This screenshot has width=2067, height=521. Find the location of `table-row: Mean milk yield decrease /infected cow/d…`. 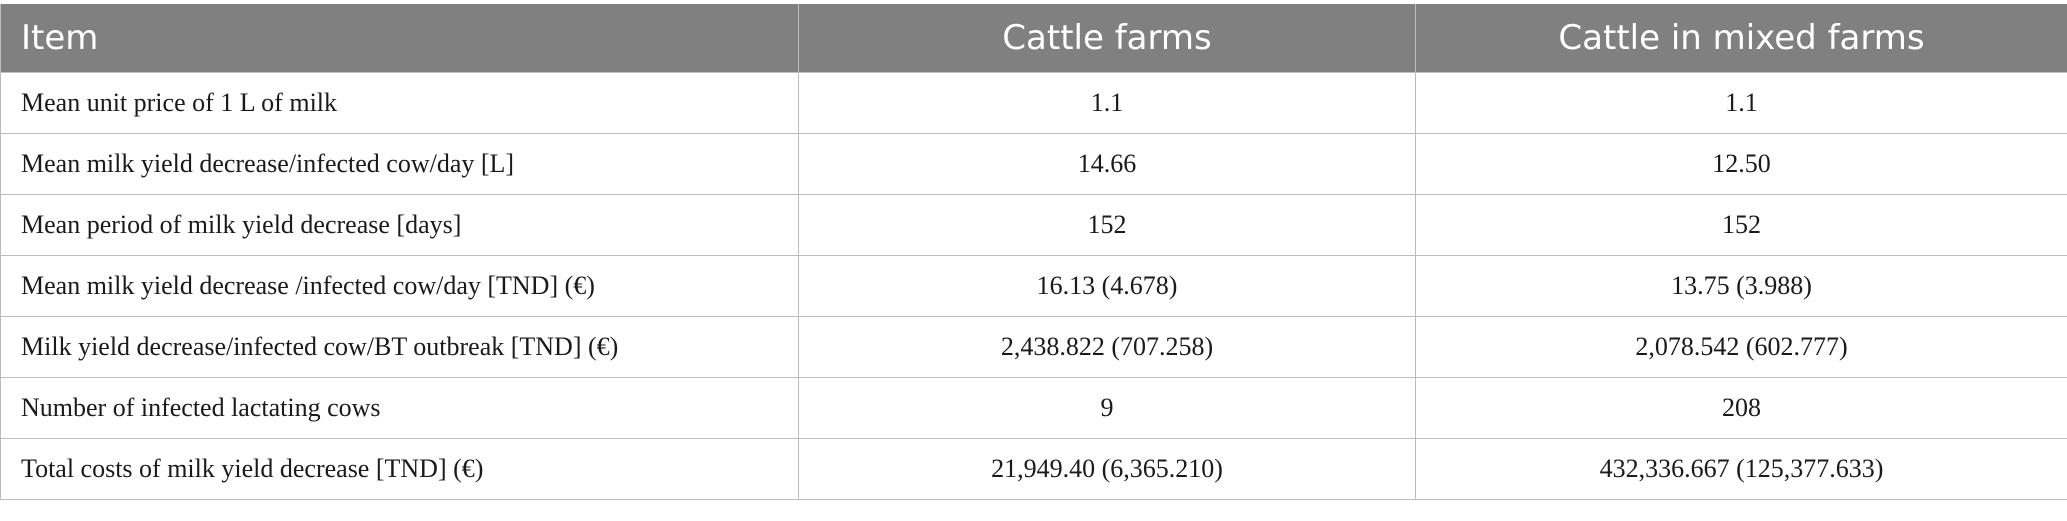

table-row: Mean milk yield decrease /infected cow/d… is located at coordinates (1033, 286).